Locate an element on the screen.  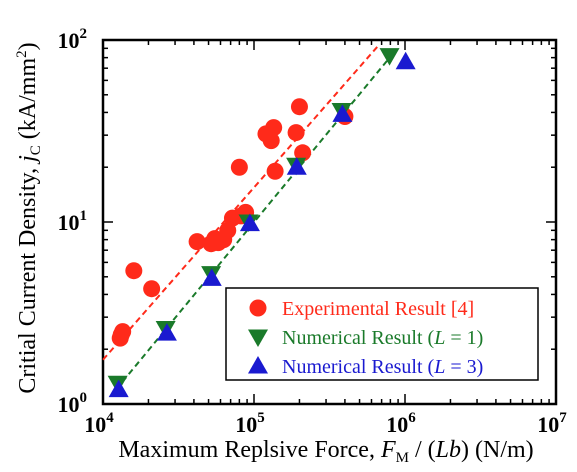
y-axis-title-sub: C is located at coordinates (36, 150).